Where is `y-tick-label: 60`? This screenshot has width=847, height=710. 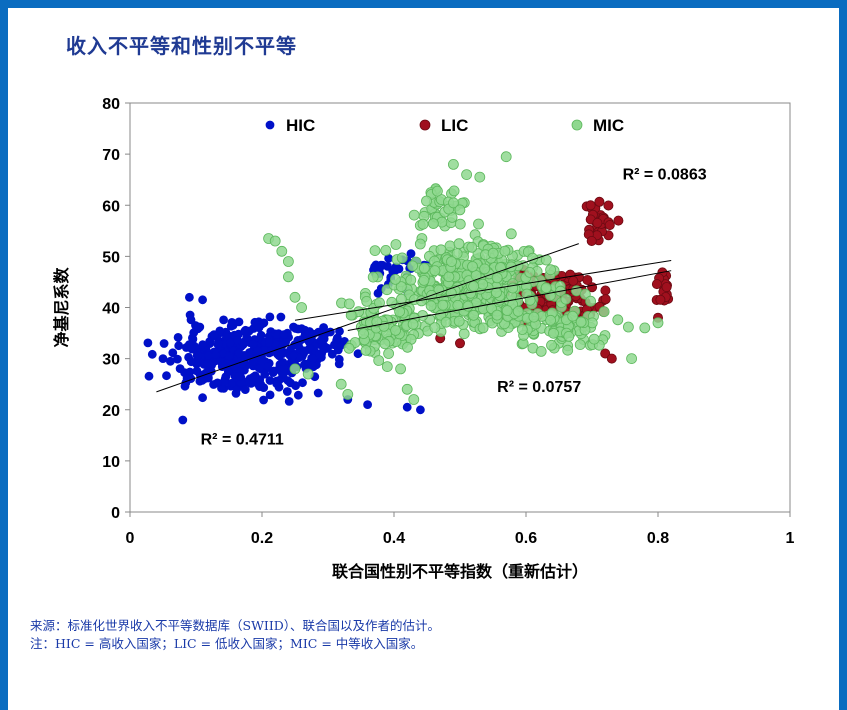
y-tick-label: 60 is located at coordinates (111, 206).